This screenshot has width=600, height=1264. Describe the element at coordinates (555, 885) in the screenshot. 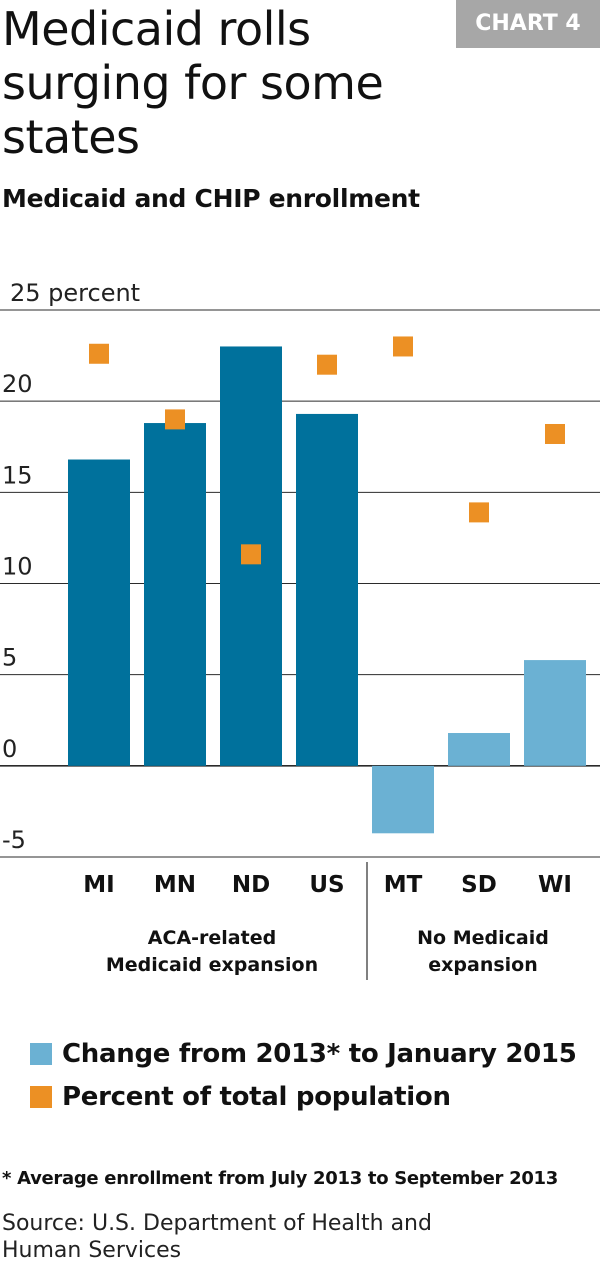

I see `category-label-wi: WI` at that location.